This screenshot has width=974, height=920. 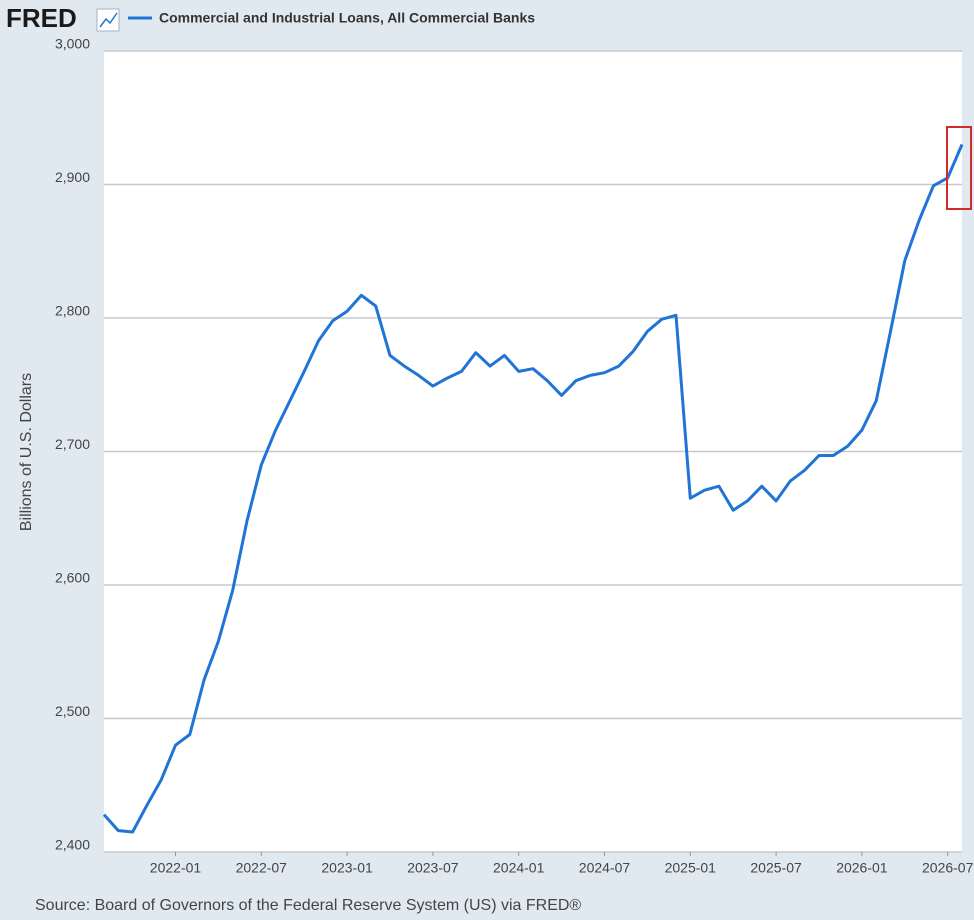 I want to click on x-tick-label: 2025-01, so click(x=691, y=868).